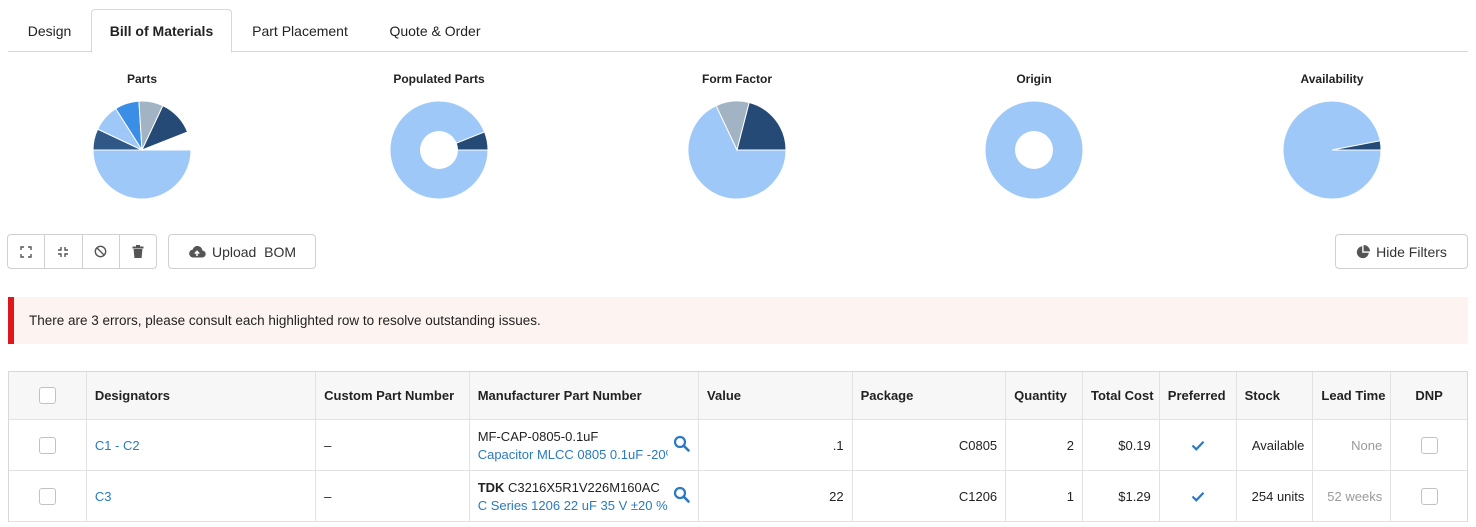  What do you see at coordinates (1044, 395) in the screenshot?
I see `header-quantity: Quantity` at bounding box center [1044, 395].